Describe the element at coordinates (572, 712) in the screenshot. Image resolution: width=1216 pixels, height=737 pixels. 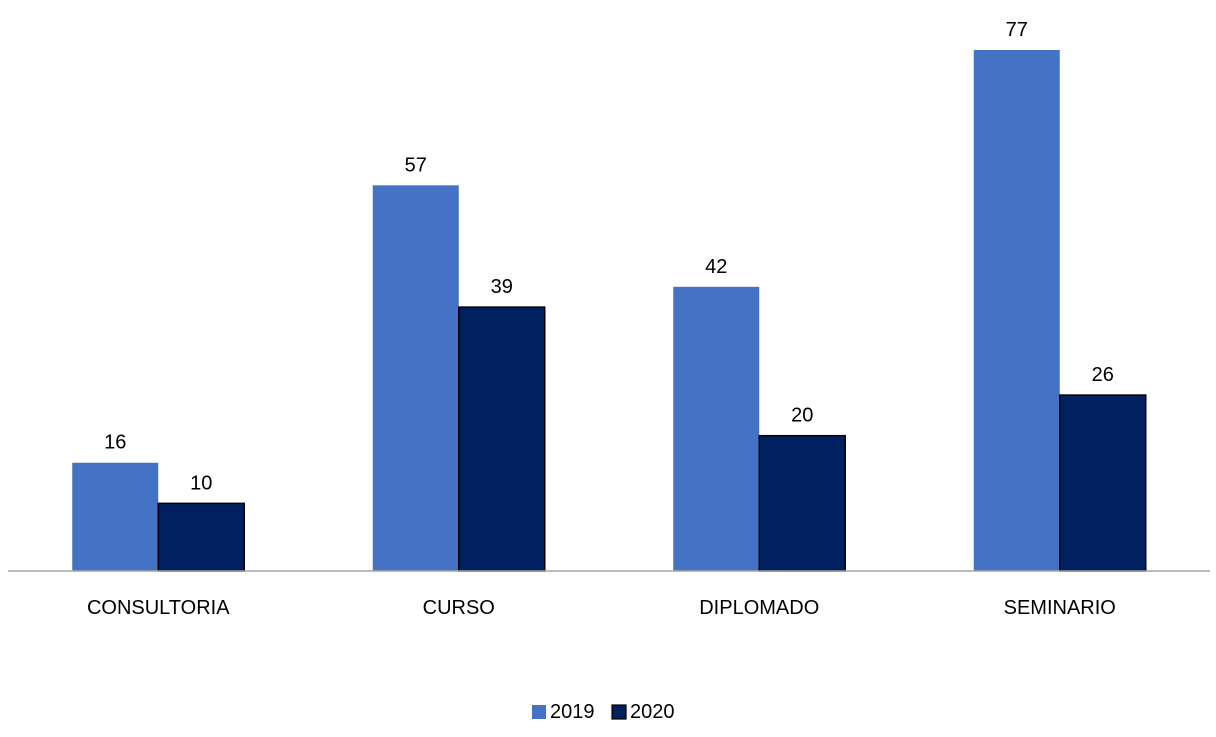
I see `legend-label-2019: 2019` at that location.